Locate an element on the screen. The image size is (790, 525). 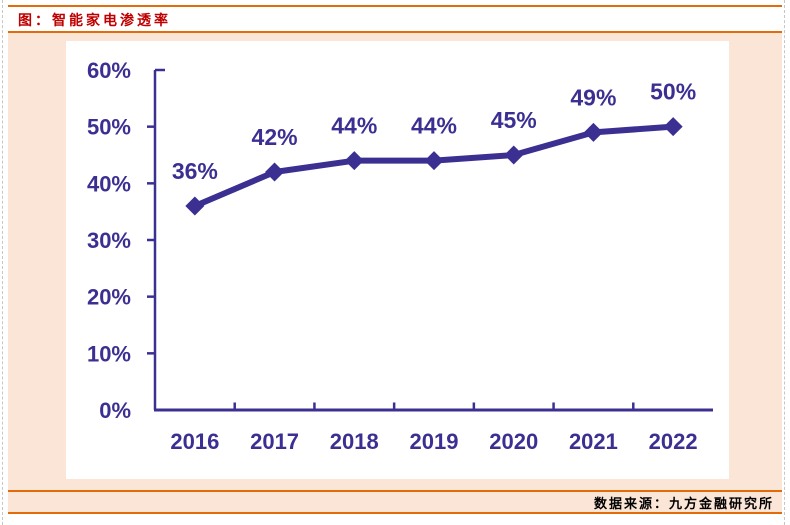
x-category-label: 2021 is located at coordinates (593, 441).